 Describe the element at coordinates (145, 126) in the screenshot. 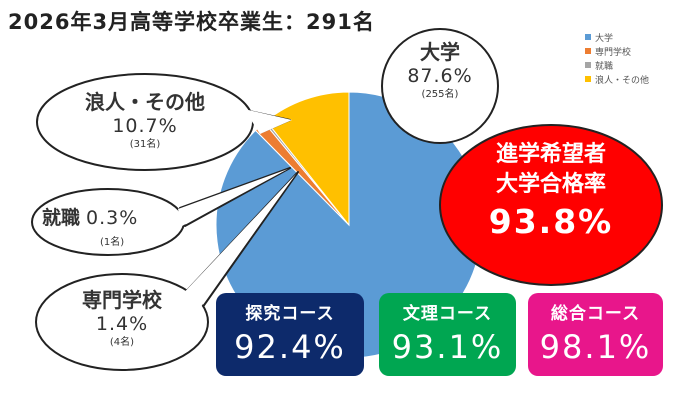

I see `slice-percent: 10.7%` at that location.